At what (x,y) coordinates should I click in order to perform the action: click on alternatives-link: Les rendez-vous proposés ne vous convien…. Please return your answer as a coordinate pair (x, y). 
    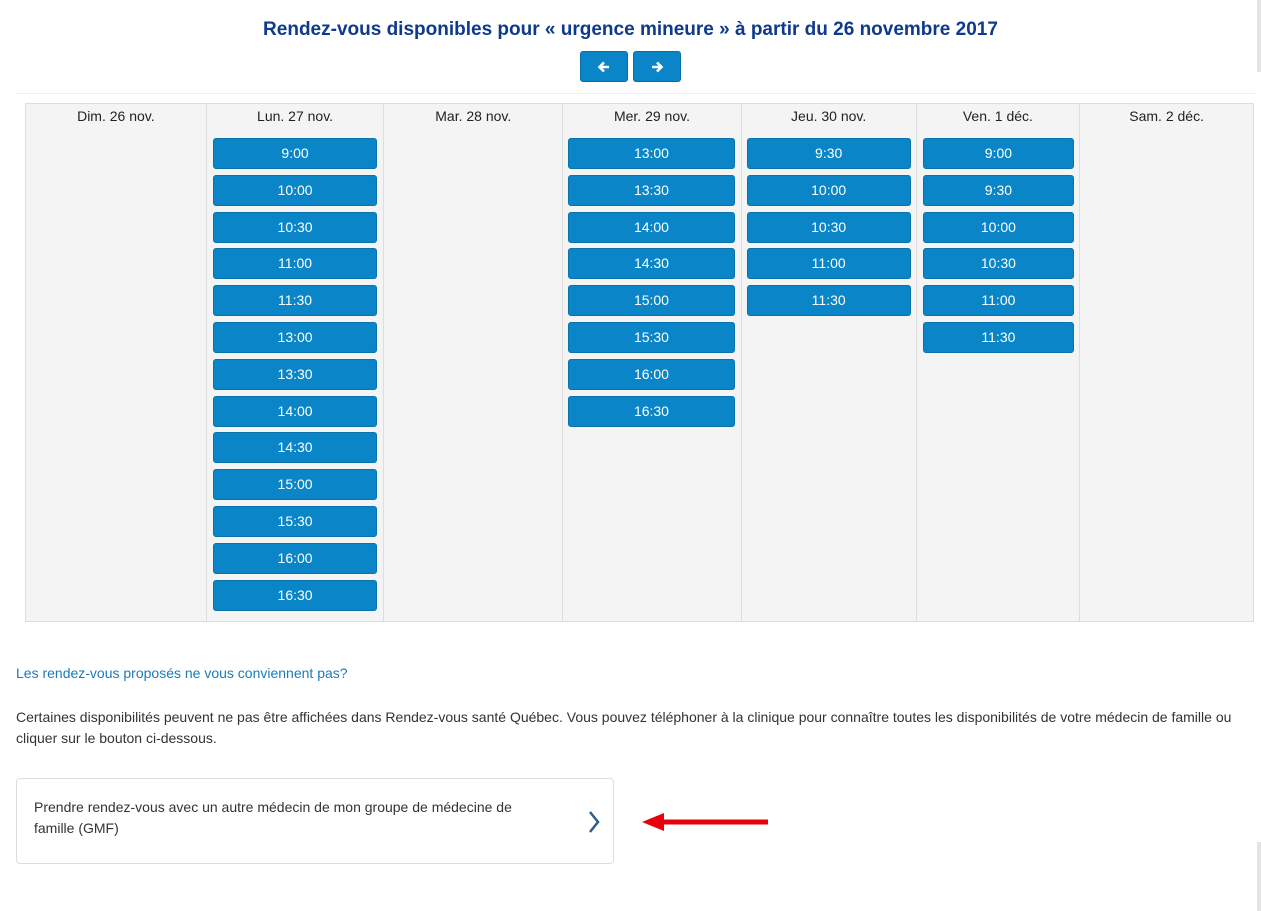
    Looking at the image, I should click on (182, 673).